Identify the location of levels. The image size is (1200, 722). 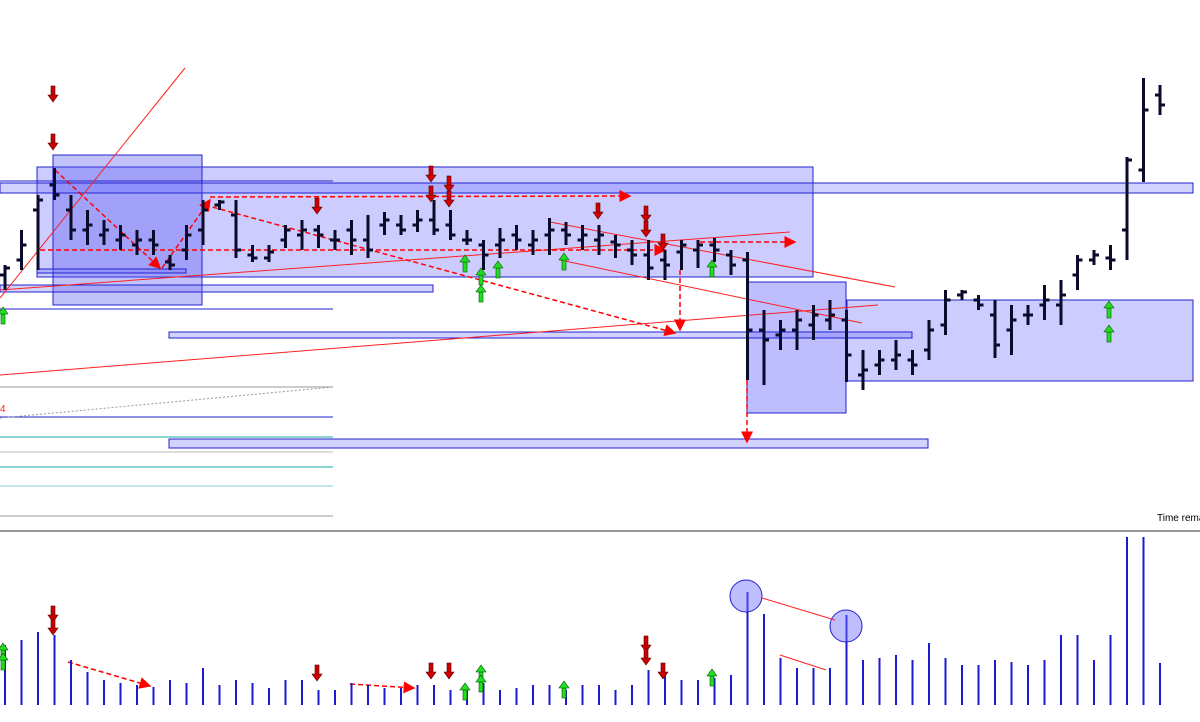
(167, 451).